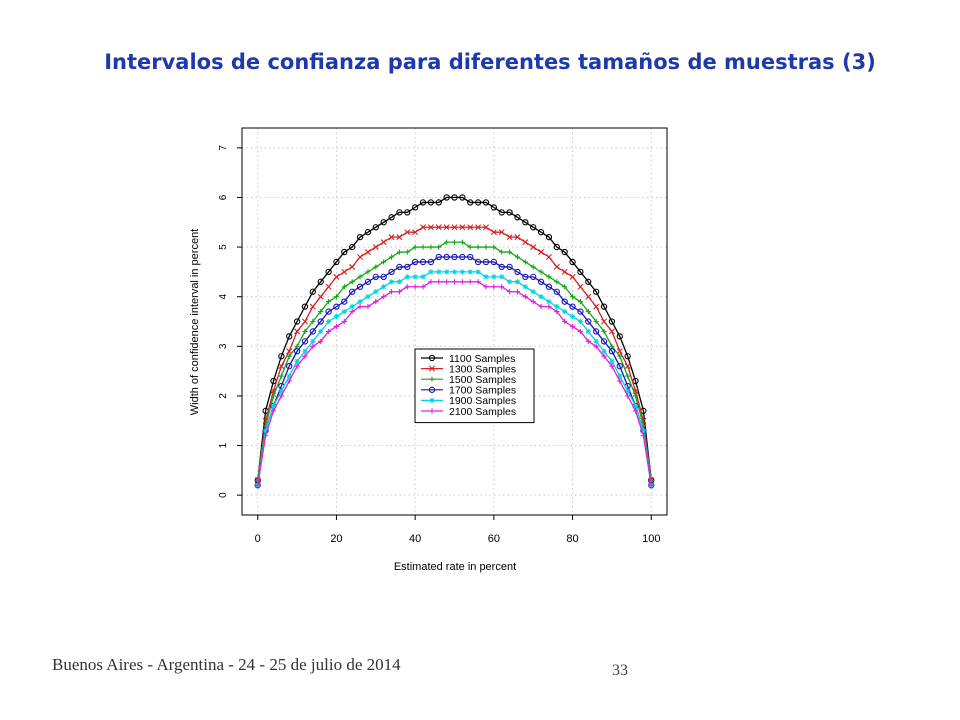 This screenshot has width=960, height=720. What do you see at coordinates (651, 539) in the screenshot?
I see `x-tick-label: 100` at bounding box center [651, 539].